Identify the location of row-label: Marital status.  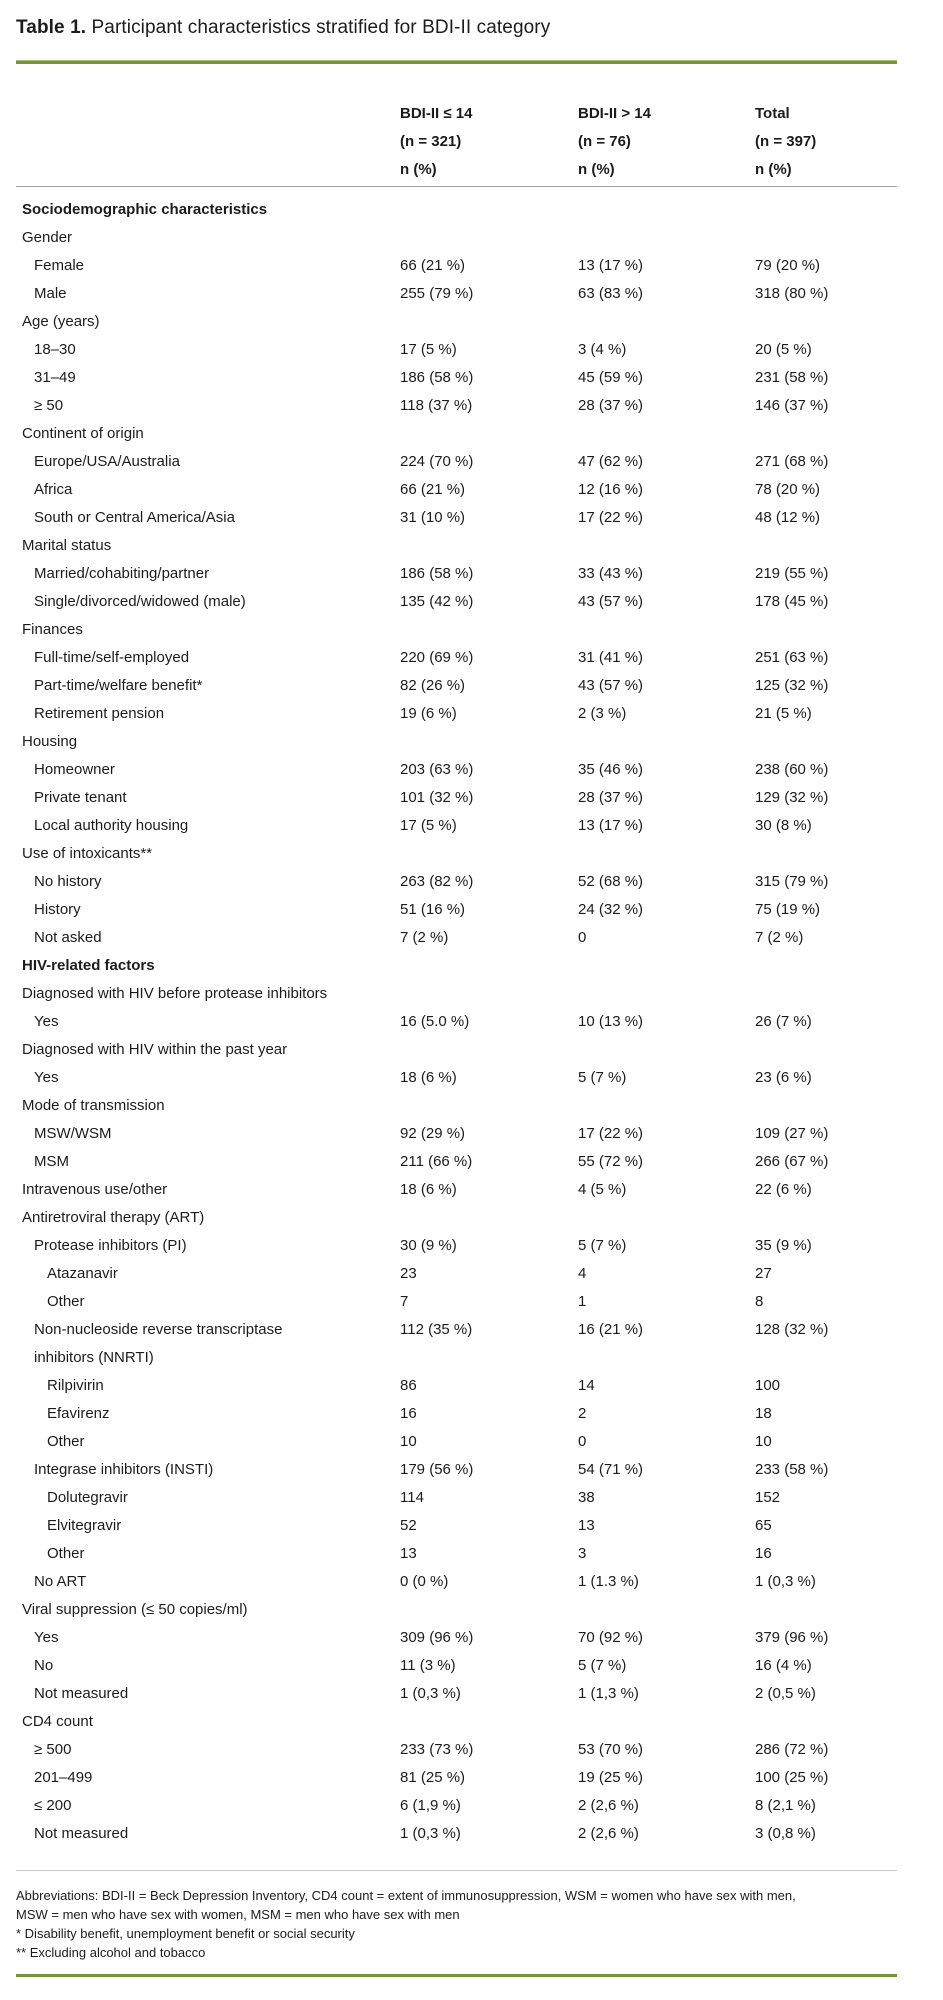
(67, 545).